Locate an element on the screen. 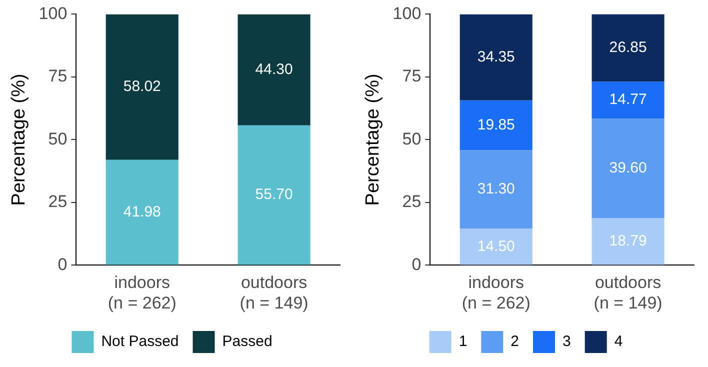 Image resolution: width=708 pixels, height=367 pixels. data-label: 34.35 is located at coordinates (496, 57).